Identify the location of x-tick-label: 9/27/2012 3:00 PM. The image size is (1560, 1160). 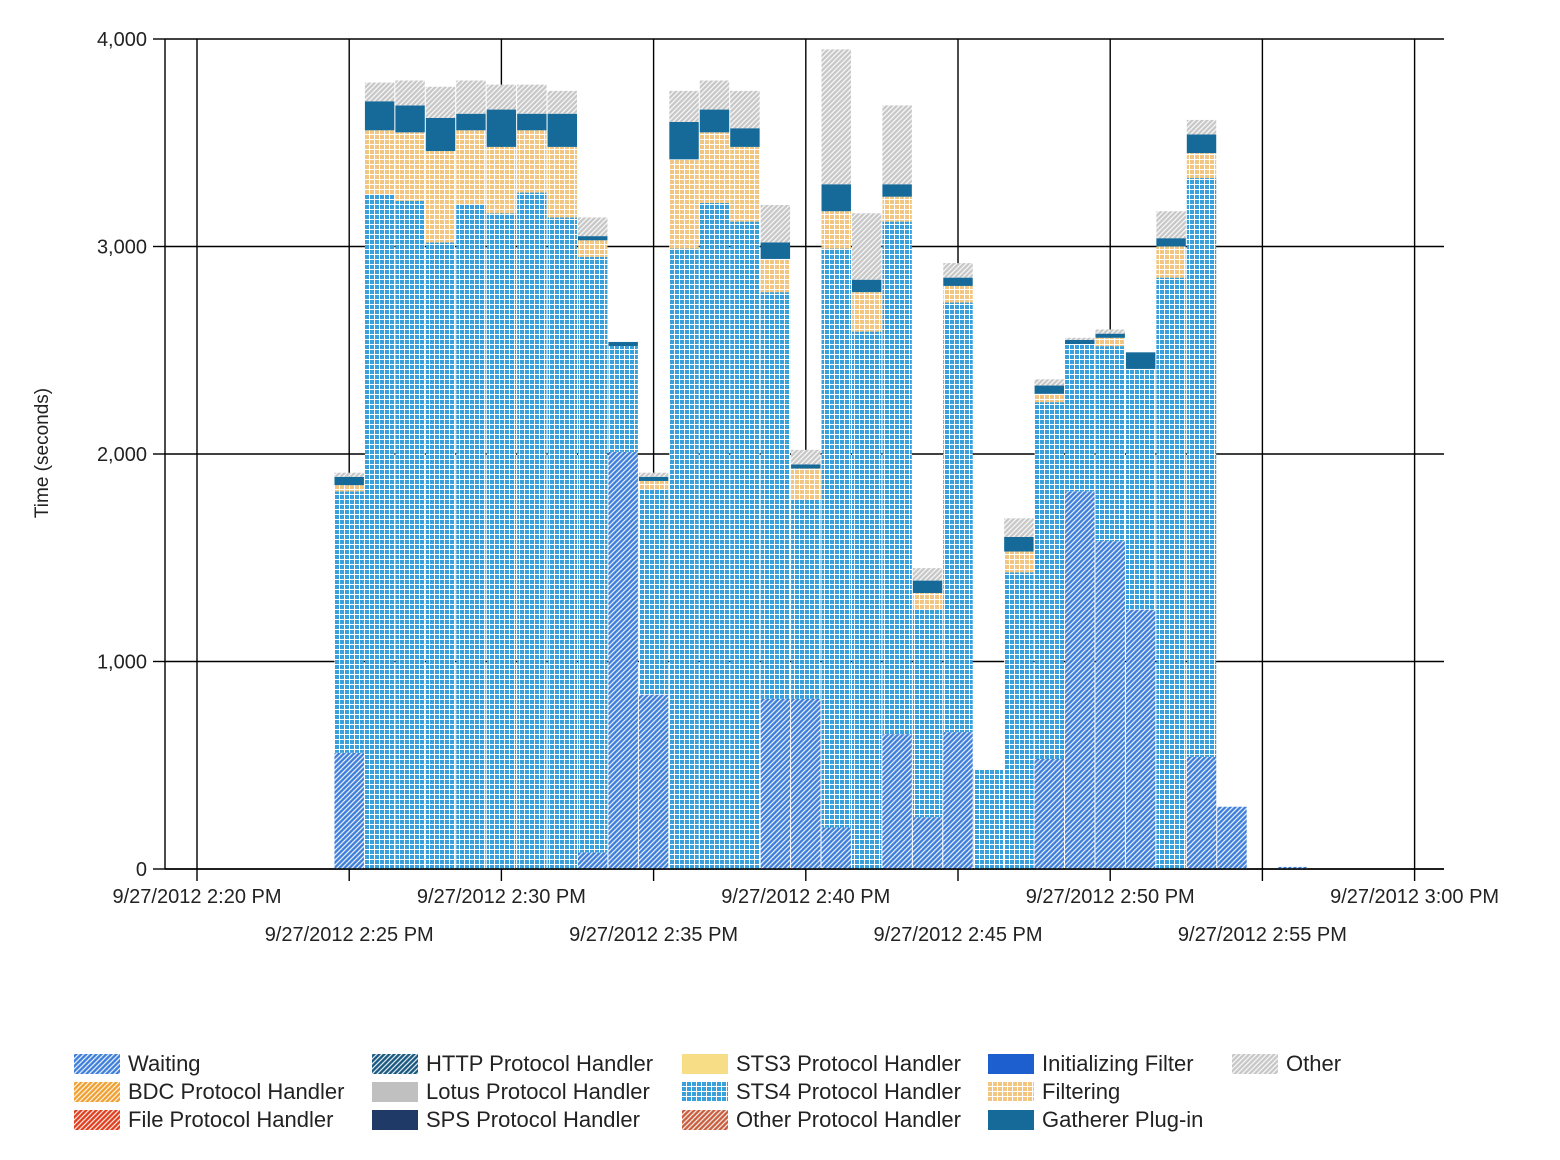
(1414, 897).